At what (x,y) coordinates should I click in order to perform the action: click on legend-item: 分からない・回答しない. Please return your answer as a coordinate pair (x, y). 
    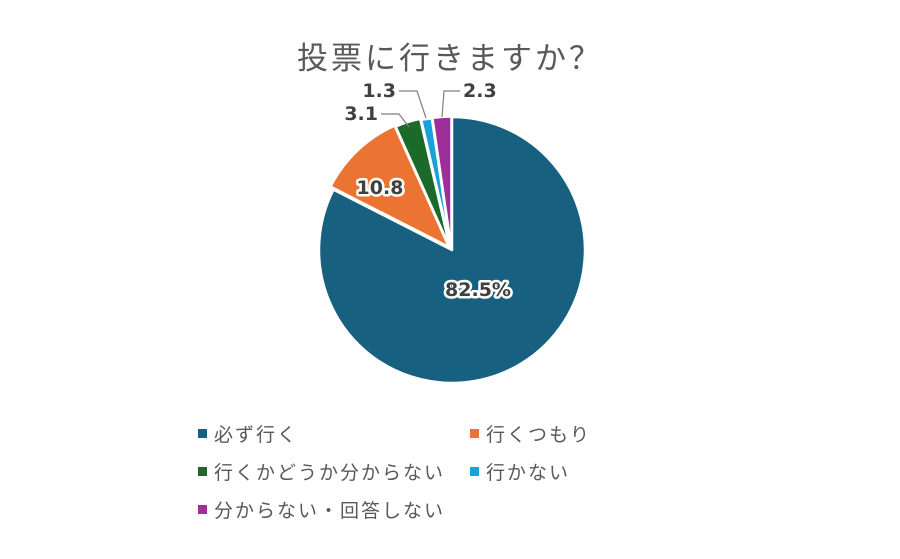
    Looking at the image, I should click on (321, 509).